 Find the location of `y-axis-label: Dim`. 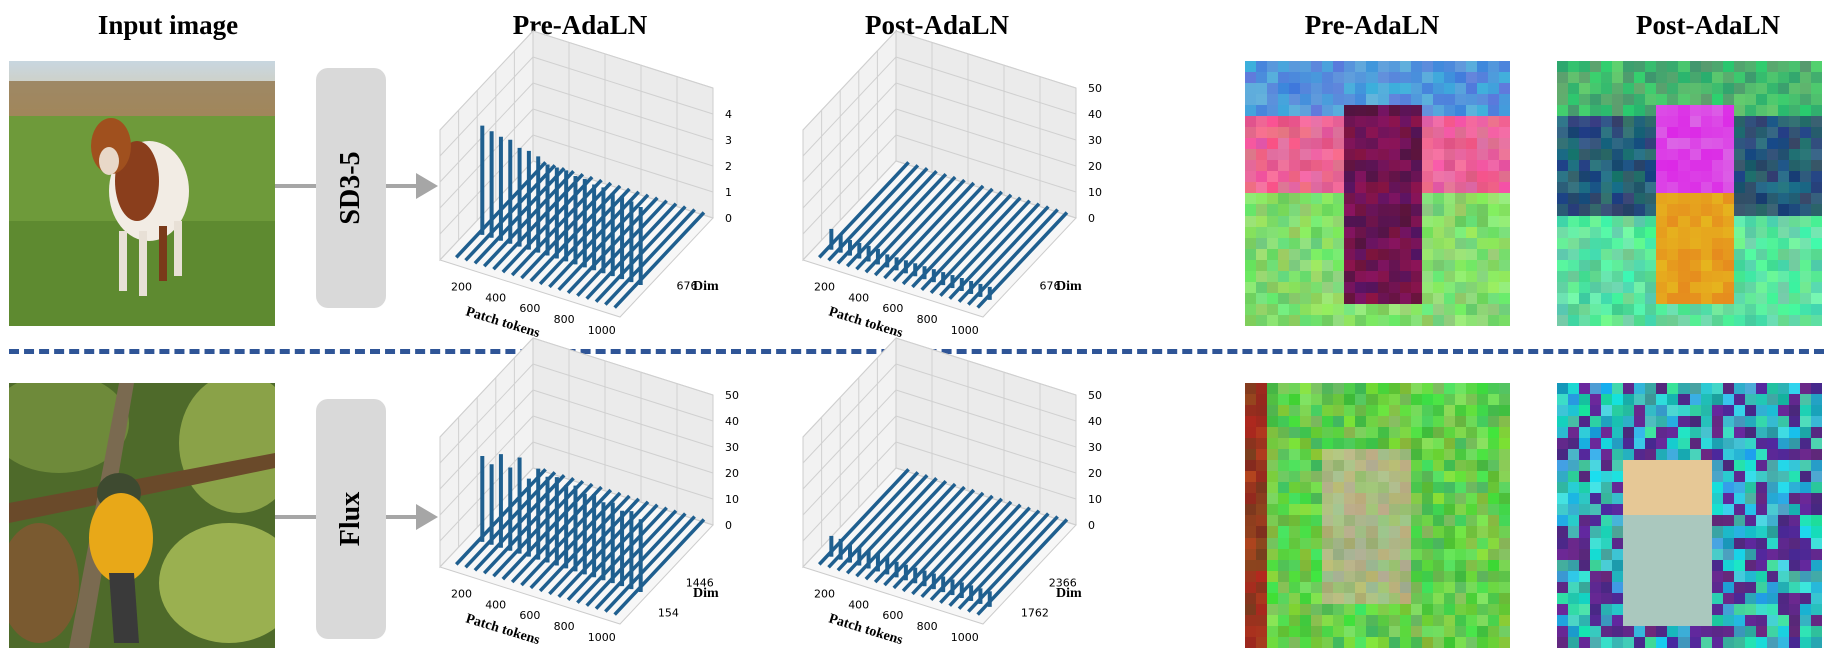

y-axis-label: Dim is located at coordinates (706, 286).